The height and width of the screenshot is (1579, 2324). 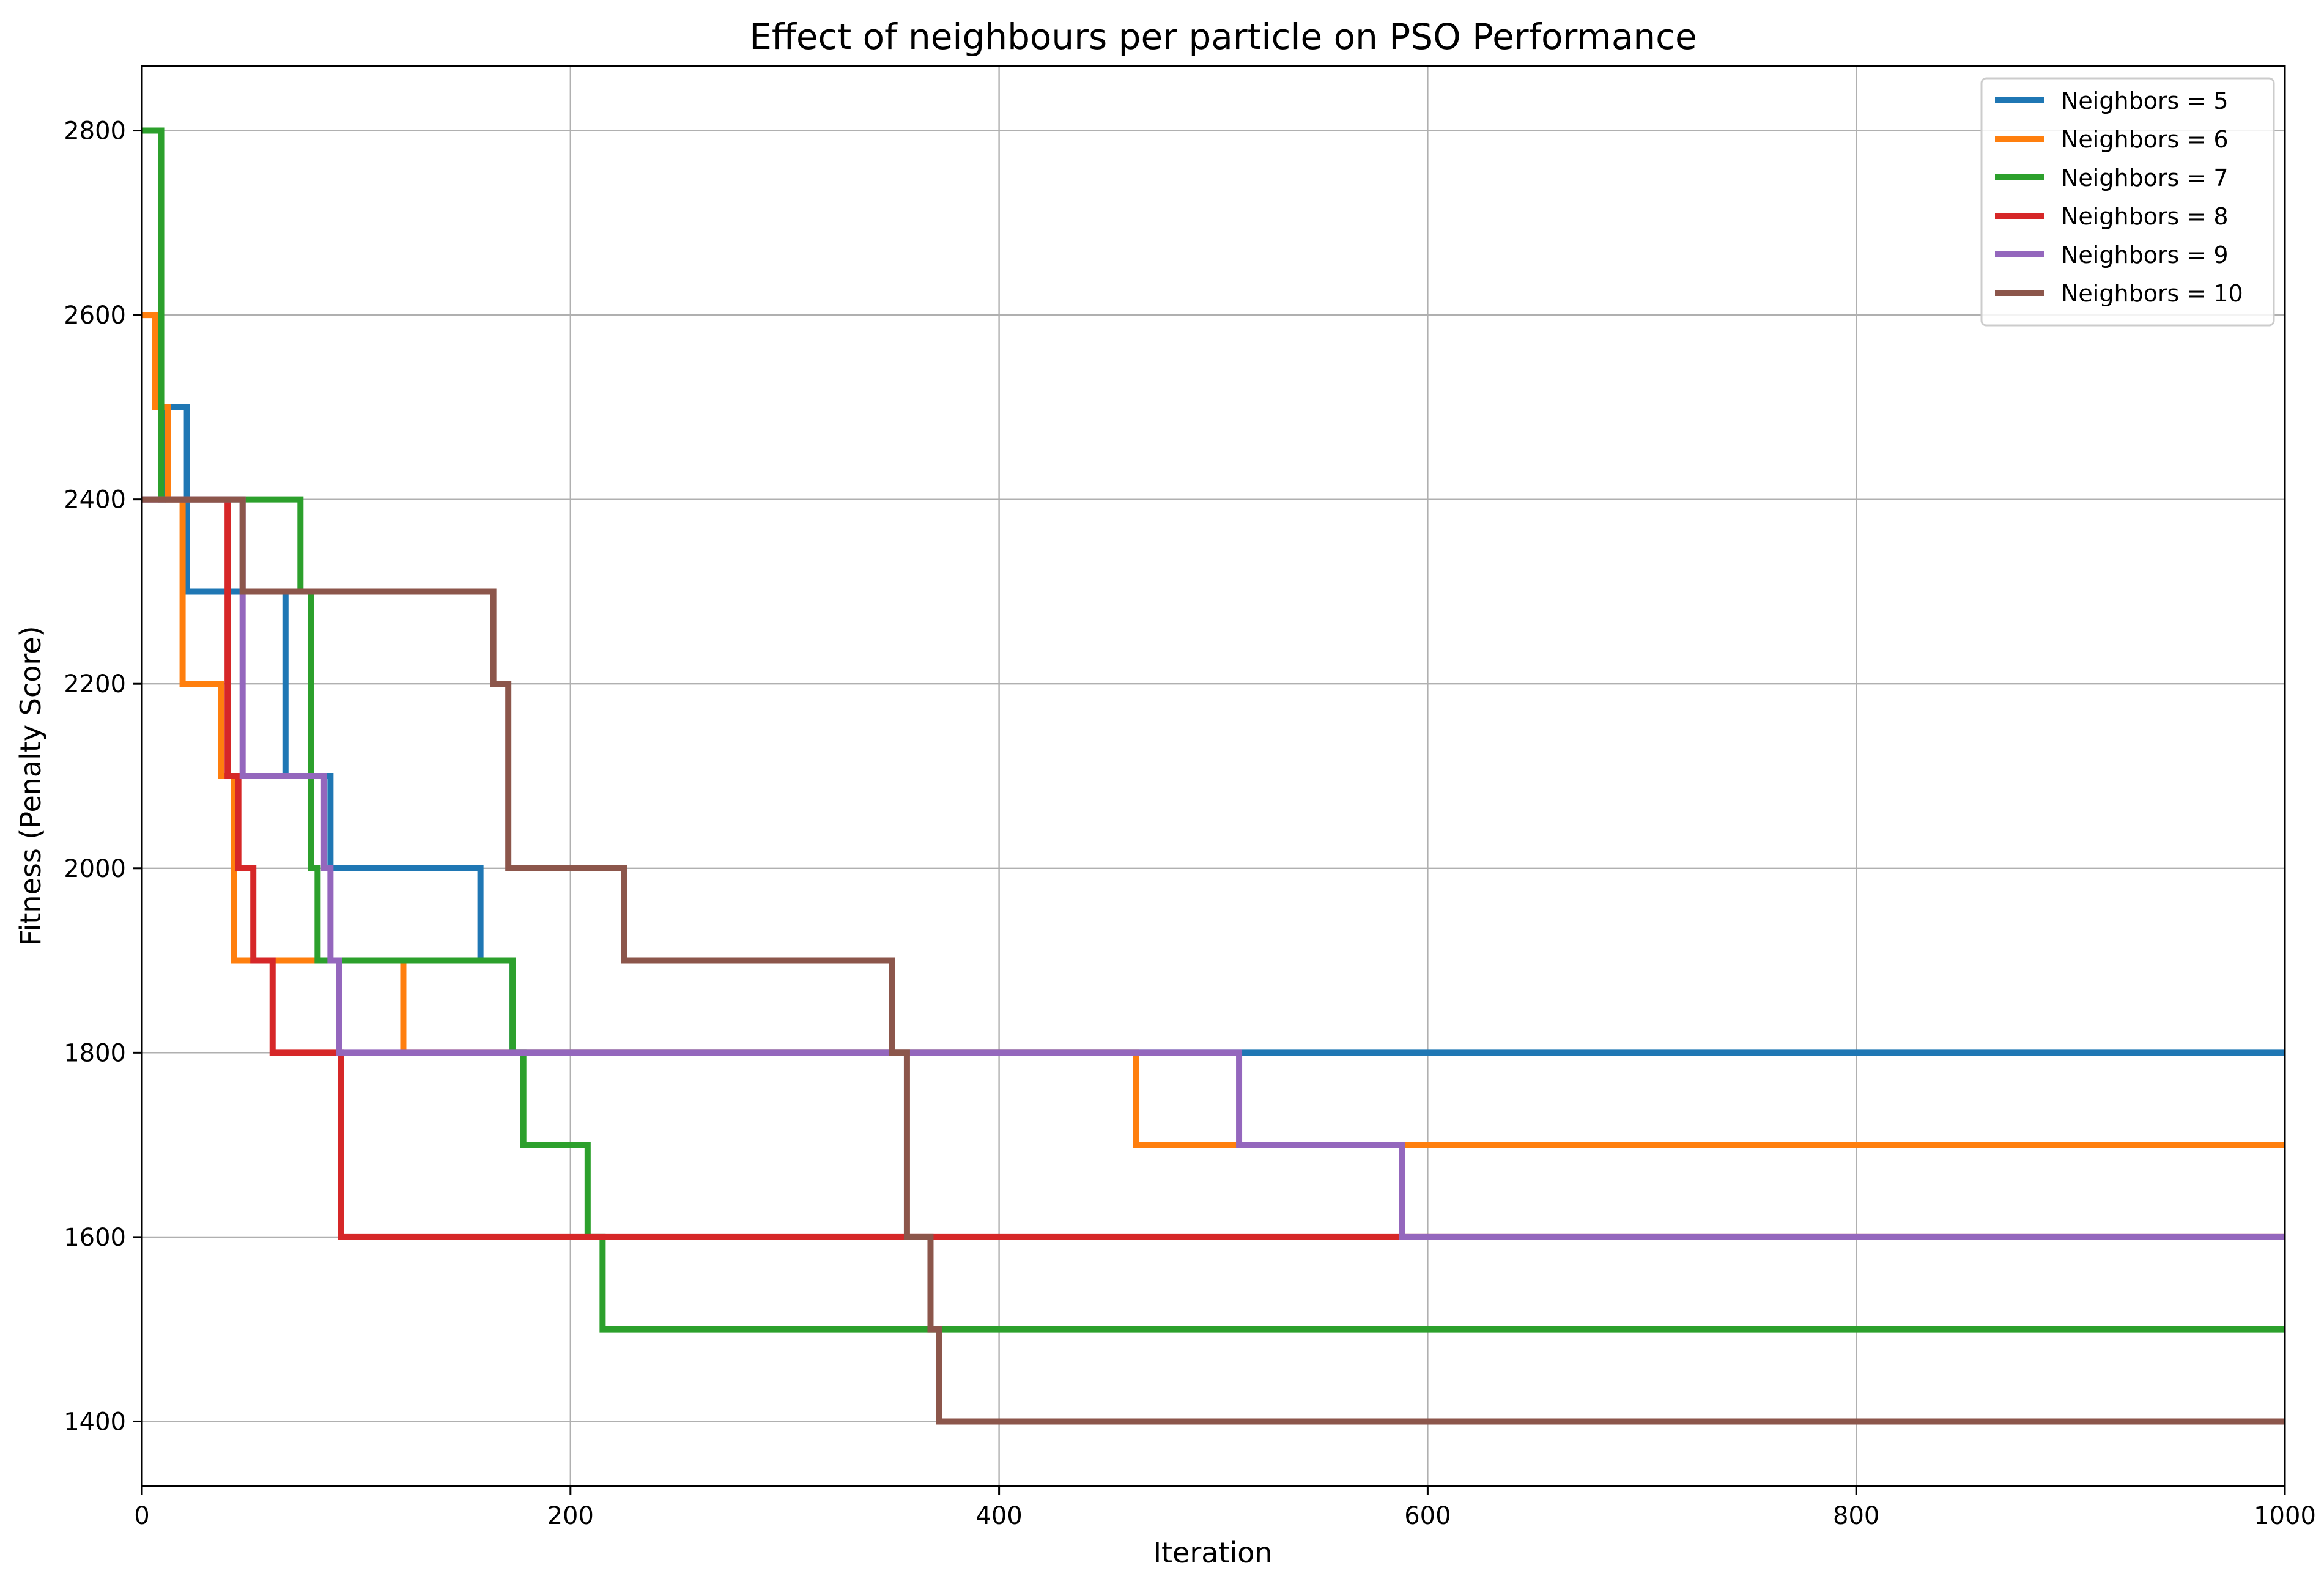 What do you see at coordinates (2145, 255) in the screenshot?
I see `legend-label: Neighbors = 9` at bounding box center [2145, 255].